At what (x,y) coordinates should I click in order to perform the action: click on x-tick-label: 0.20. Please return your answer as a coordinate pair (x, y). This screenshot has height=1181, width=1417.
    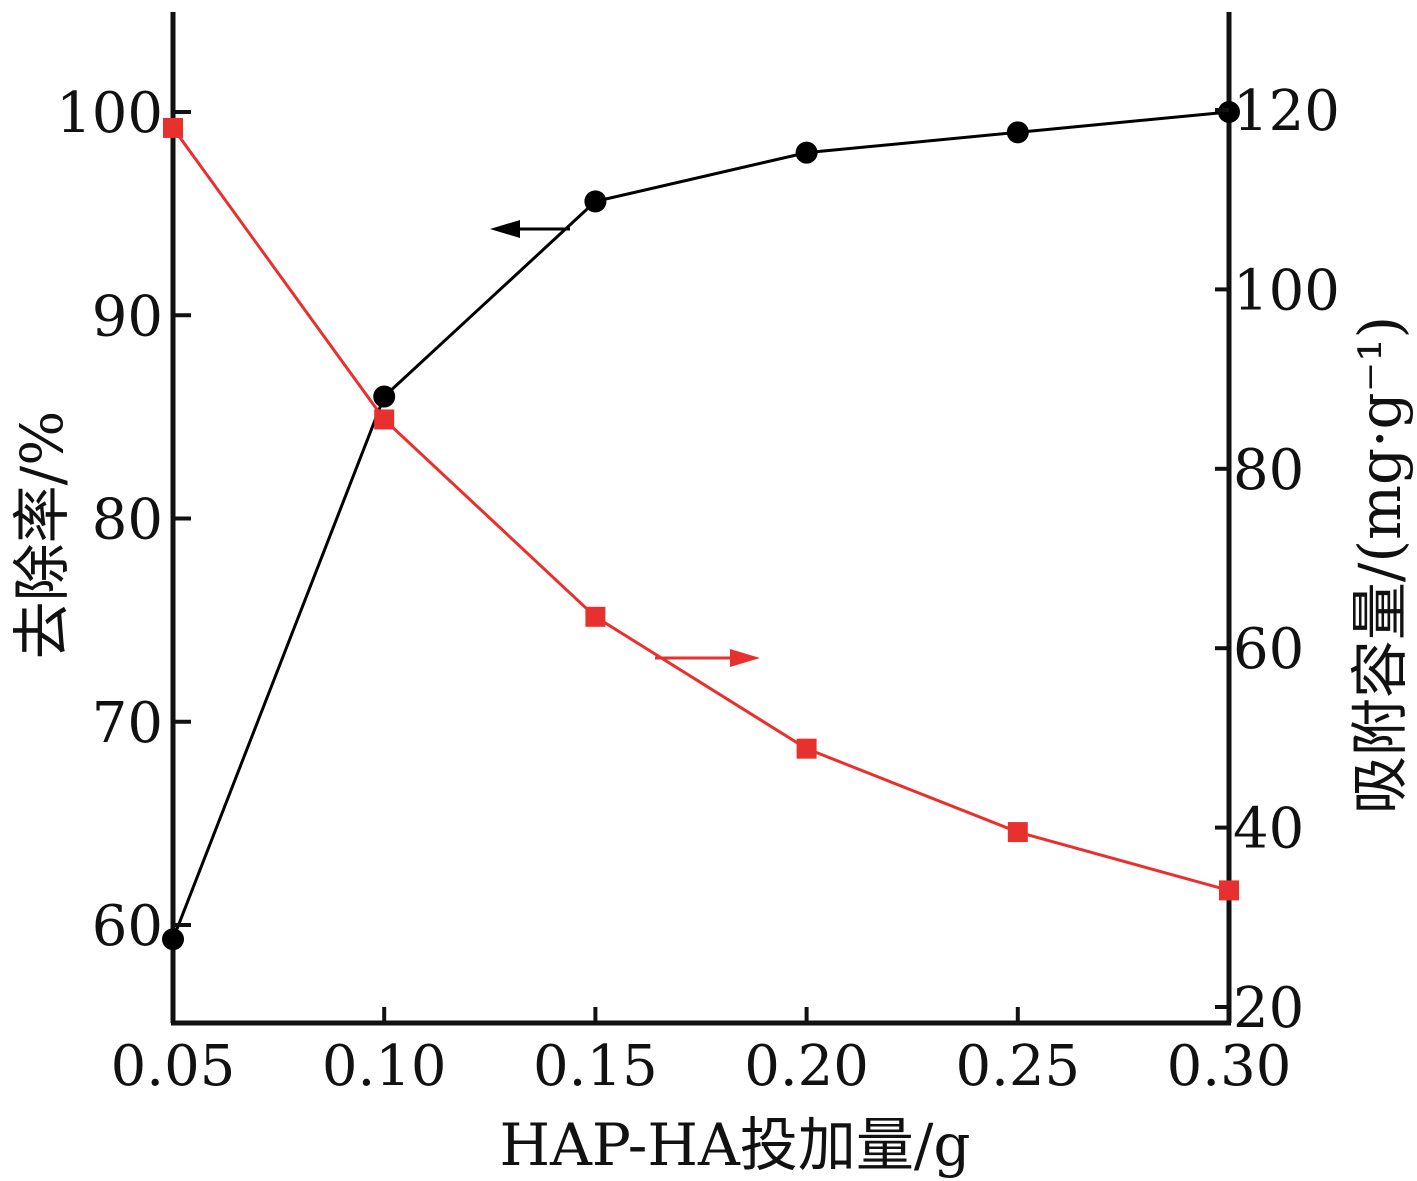
    Looking at the image, I should click on (806, 1066).